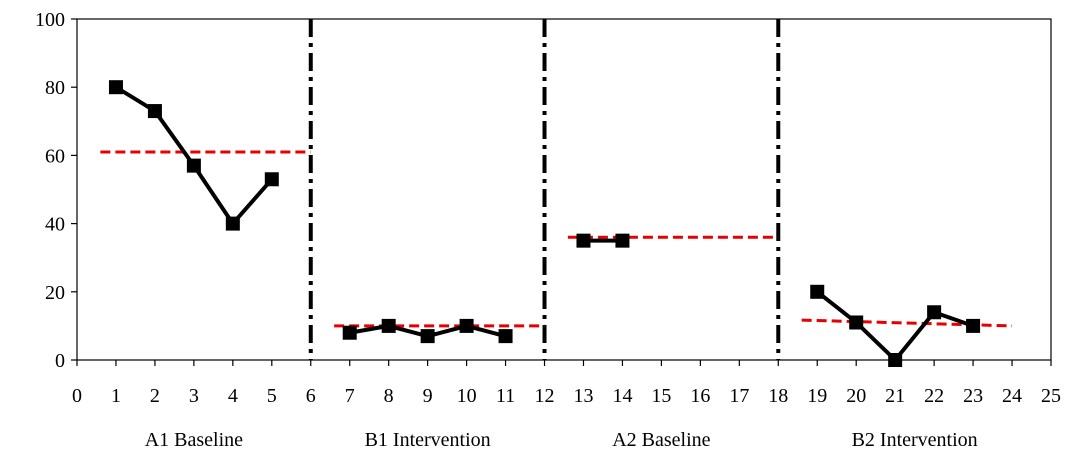 This screenshot has width=1066, height=452. What do you see at coordinates (55, 225) in the screenshot?
I see `y-tick-label: 40` at bounding box center [55, 225].